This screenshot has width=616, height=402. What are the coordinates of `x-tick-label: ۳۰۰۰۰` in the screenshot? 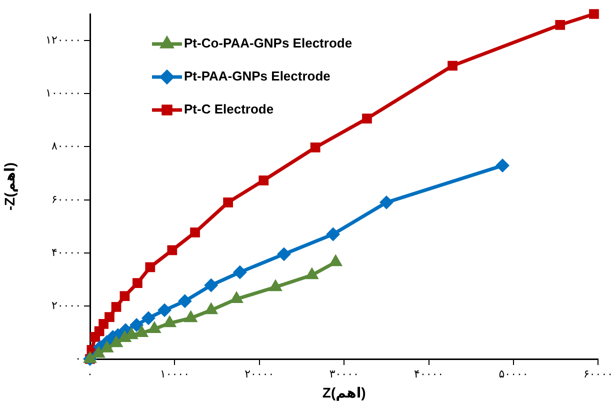 It's located at (344, 374).